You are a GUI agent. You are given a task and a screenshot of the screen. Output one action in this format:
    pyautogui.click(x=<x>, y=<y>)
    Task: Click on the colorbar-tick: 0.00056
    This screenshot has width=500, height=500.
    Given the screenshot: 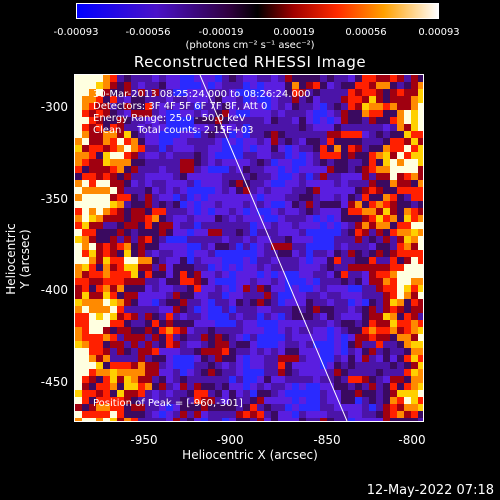 What is the action you would take?
    pyautogui.click(x=366, y=32)
    